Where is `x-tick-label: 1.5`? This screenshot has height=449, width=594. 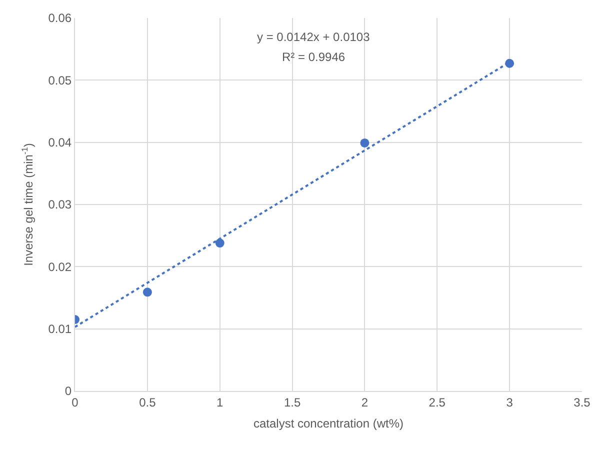 x-tick-label: 1.5 is located at coordinates (292, 402).